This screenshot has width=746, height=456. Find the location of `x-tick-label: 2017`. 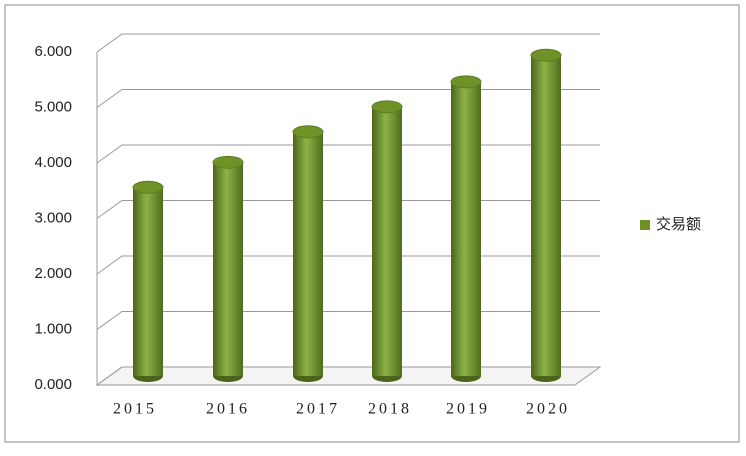

x-tick-label: 2017 is located at coordinates (318, 409).